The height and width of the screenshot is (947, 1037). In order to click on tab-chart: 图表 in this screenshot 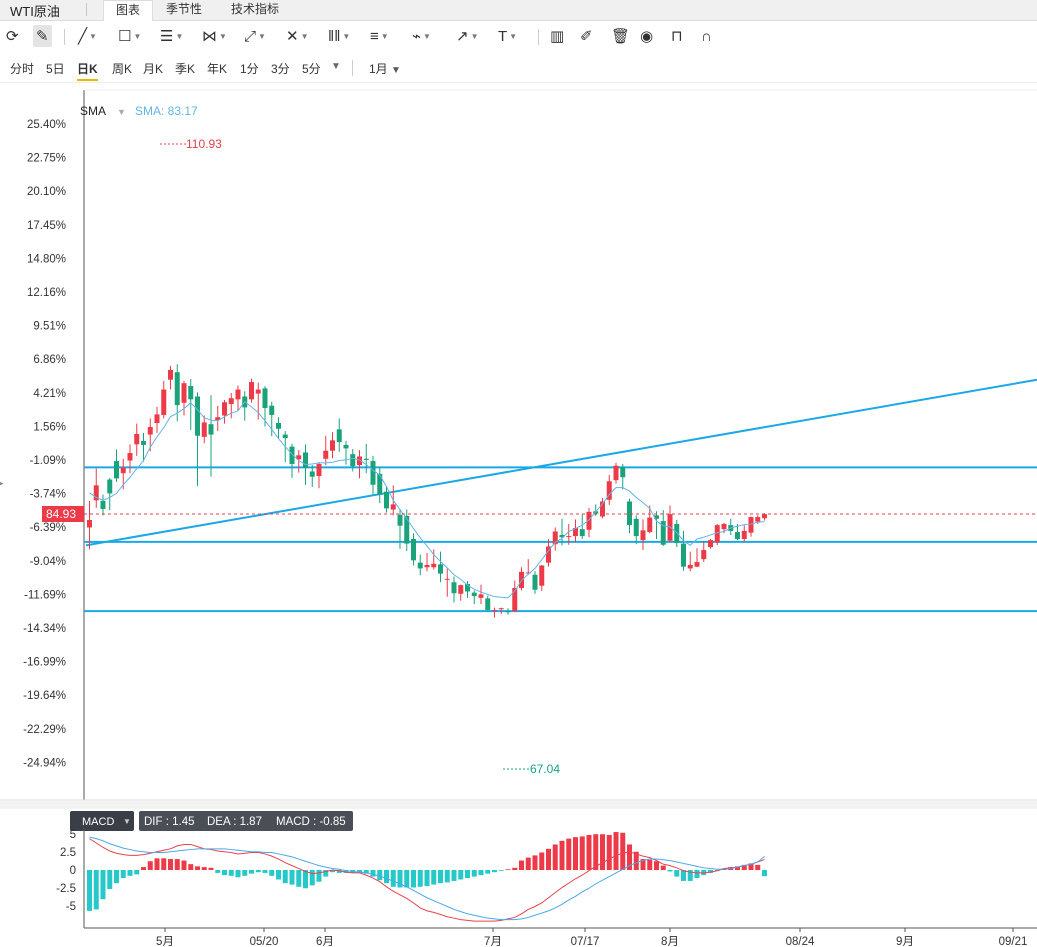, I will do `click(128, 10)`.